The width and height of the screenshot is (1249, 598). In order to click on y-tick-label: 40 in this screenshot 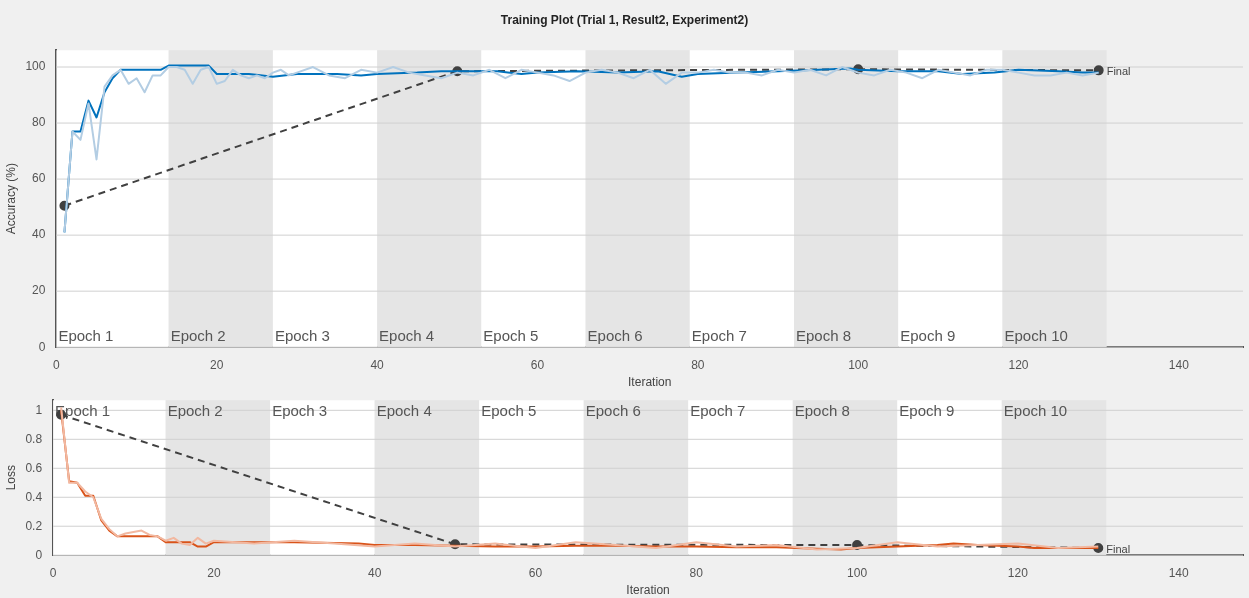, I will do `click(39, 234)`.